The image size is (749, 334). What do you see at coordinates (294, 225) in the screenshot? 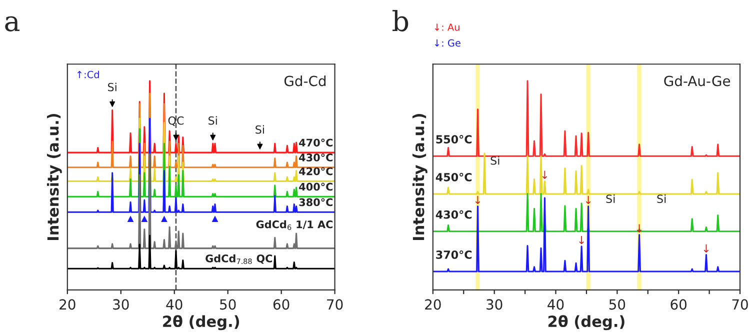
I see `series-label: GdCd$_{6}$ 1/1 AC` at bounding box center [294, 225].